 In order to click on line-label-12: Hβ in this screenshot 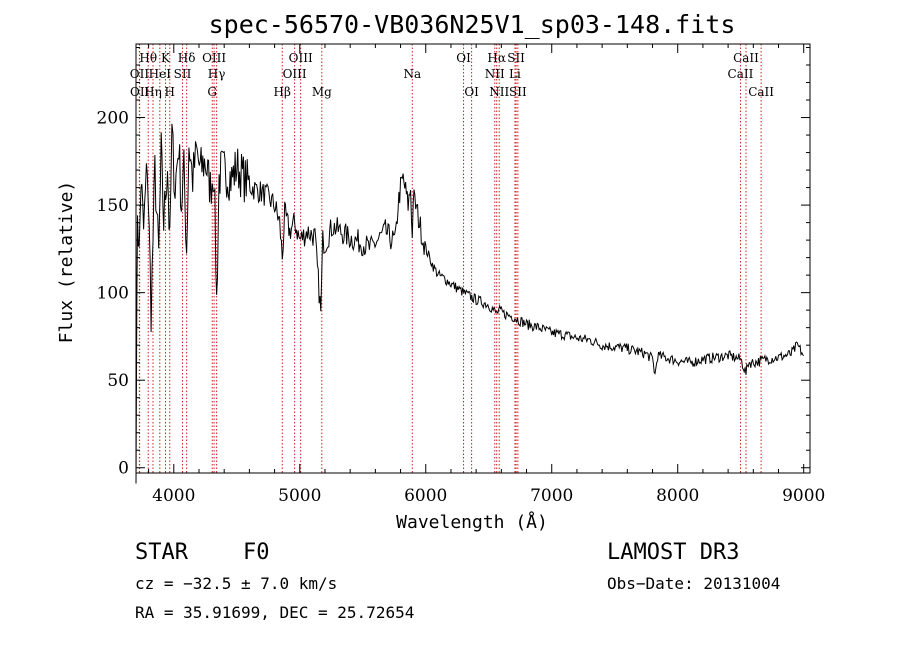, I will do `click(282, 92)`.